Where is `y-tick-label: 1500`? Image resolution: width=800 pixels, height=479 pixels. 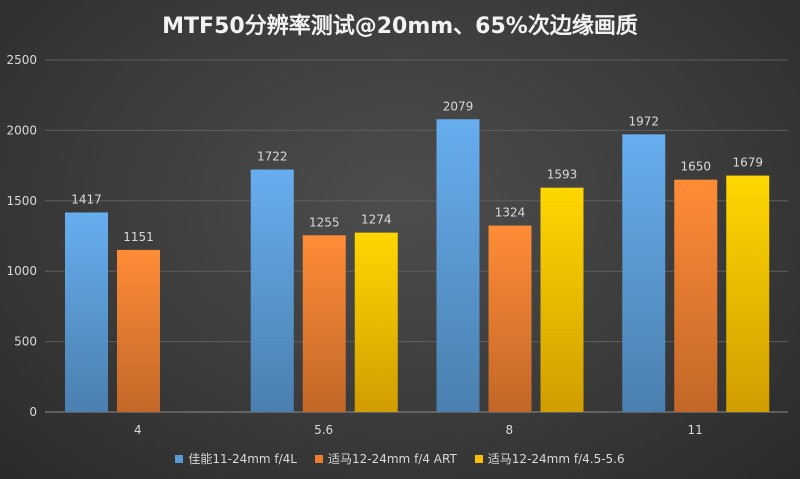
y-tick-label: 1500 is located at coordinates (21, 201).